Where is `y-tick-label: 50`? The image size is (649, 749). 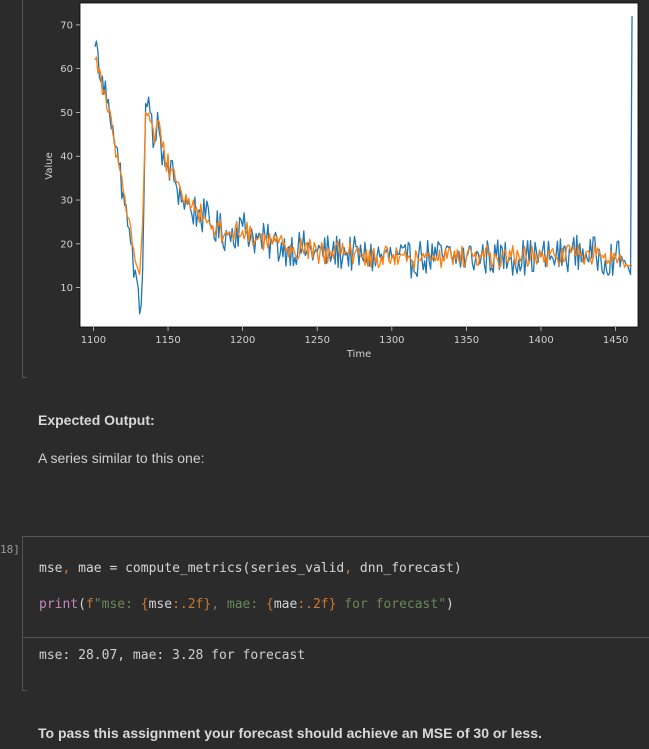 y-tick-label: 50 is located at coordinates (66, 113).